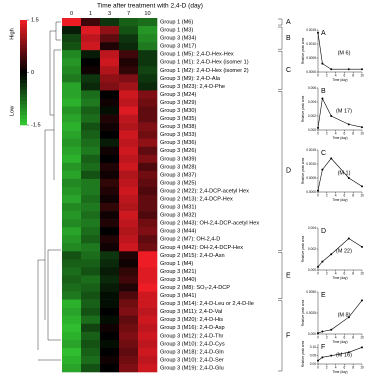 Image resolution: width=377 pixels, height=377 pixels. What do you see at coordinates (178, 232) in the screenshot?
I see `row-label: Group 3 (M44)` at bounding box center [178, 232].